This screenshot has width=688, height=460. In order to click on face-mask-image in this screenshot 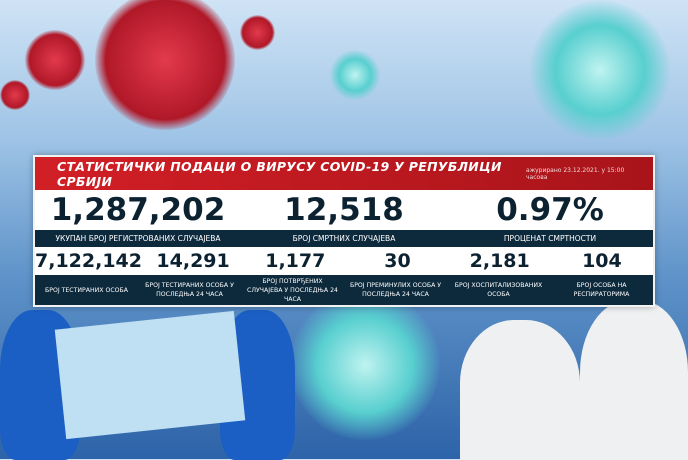, I will do `click(150, 375)`.